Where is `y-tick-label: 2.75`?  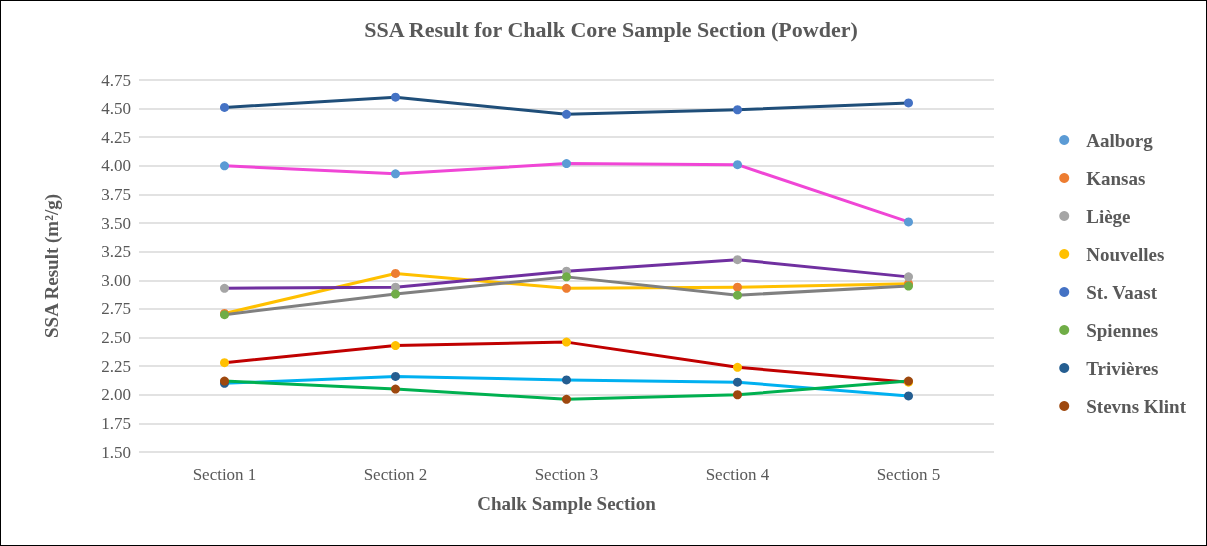 y-tick-label: 2.75 is located at coordinates (116, 309).